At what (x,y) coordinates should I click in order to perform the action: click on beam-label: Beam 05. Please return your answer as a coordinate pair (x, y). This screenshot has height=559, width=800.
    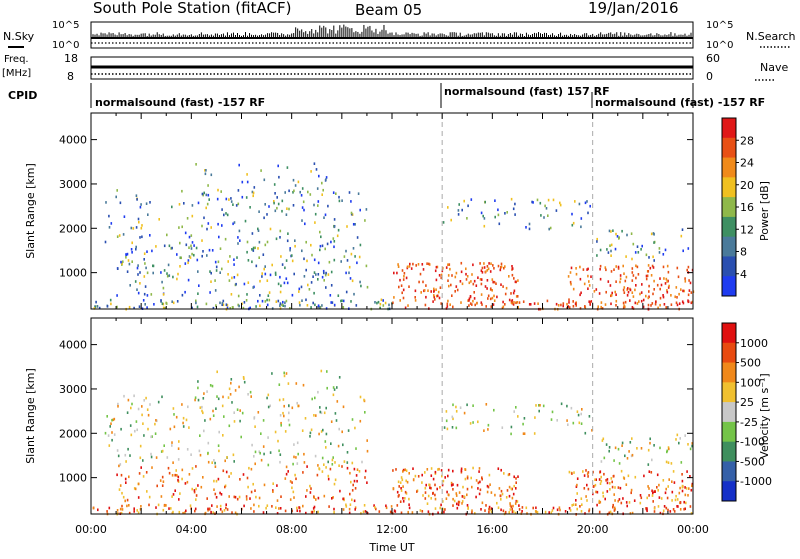
    Looking at the image, I should click on (388, 10).